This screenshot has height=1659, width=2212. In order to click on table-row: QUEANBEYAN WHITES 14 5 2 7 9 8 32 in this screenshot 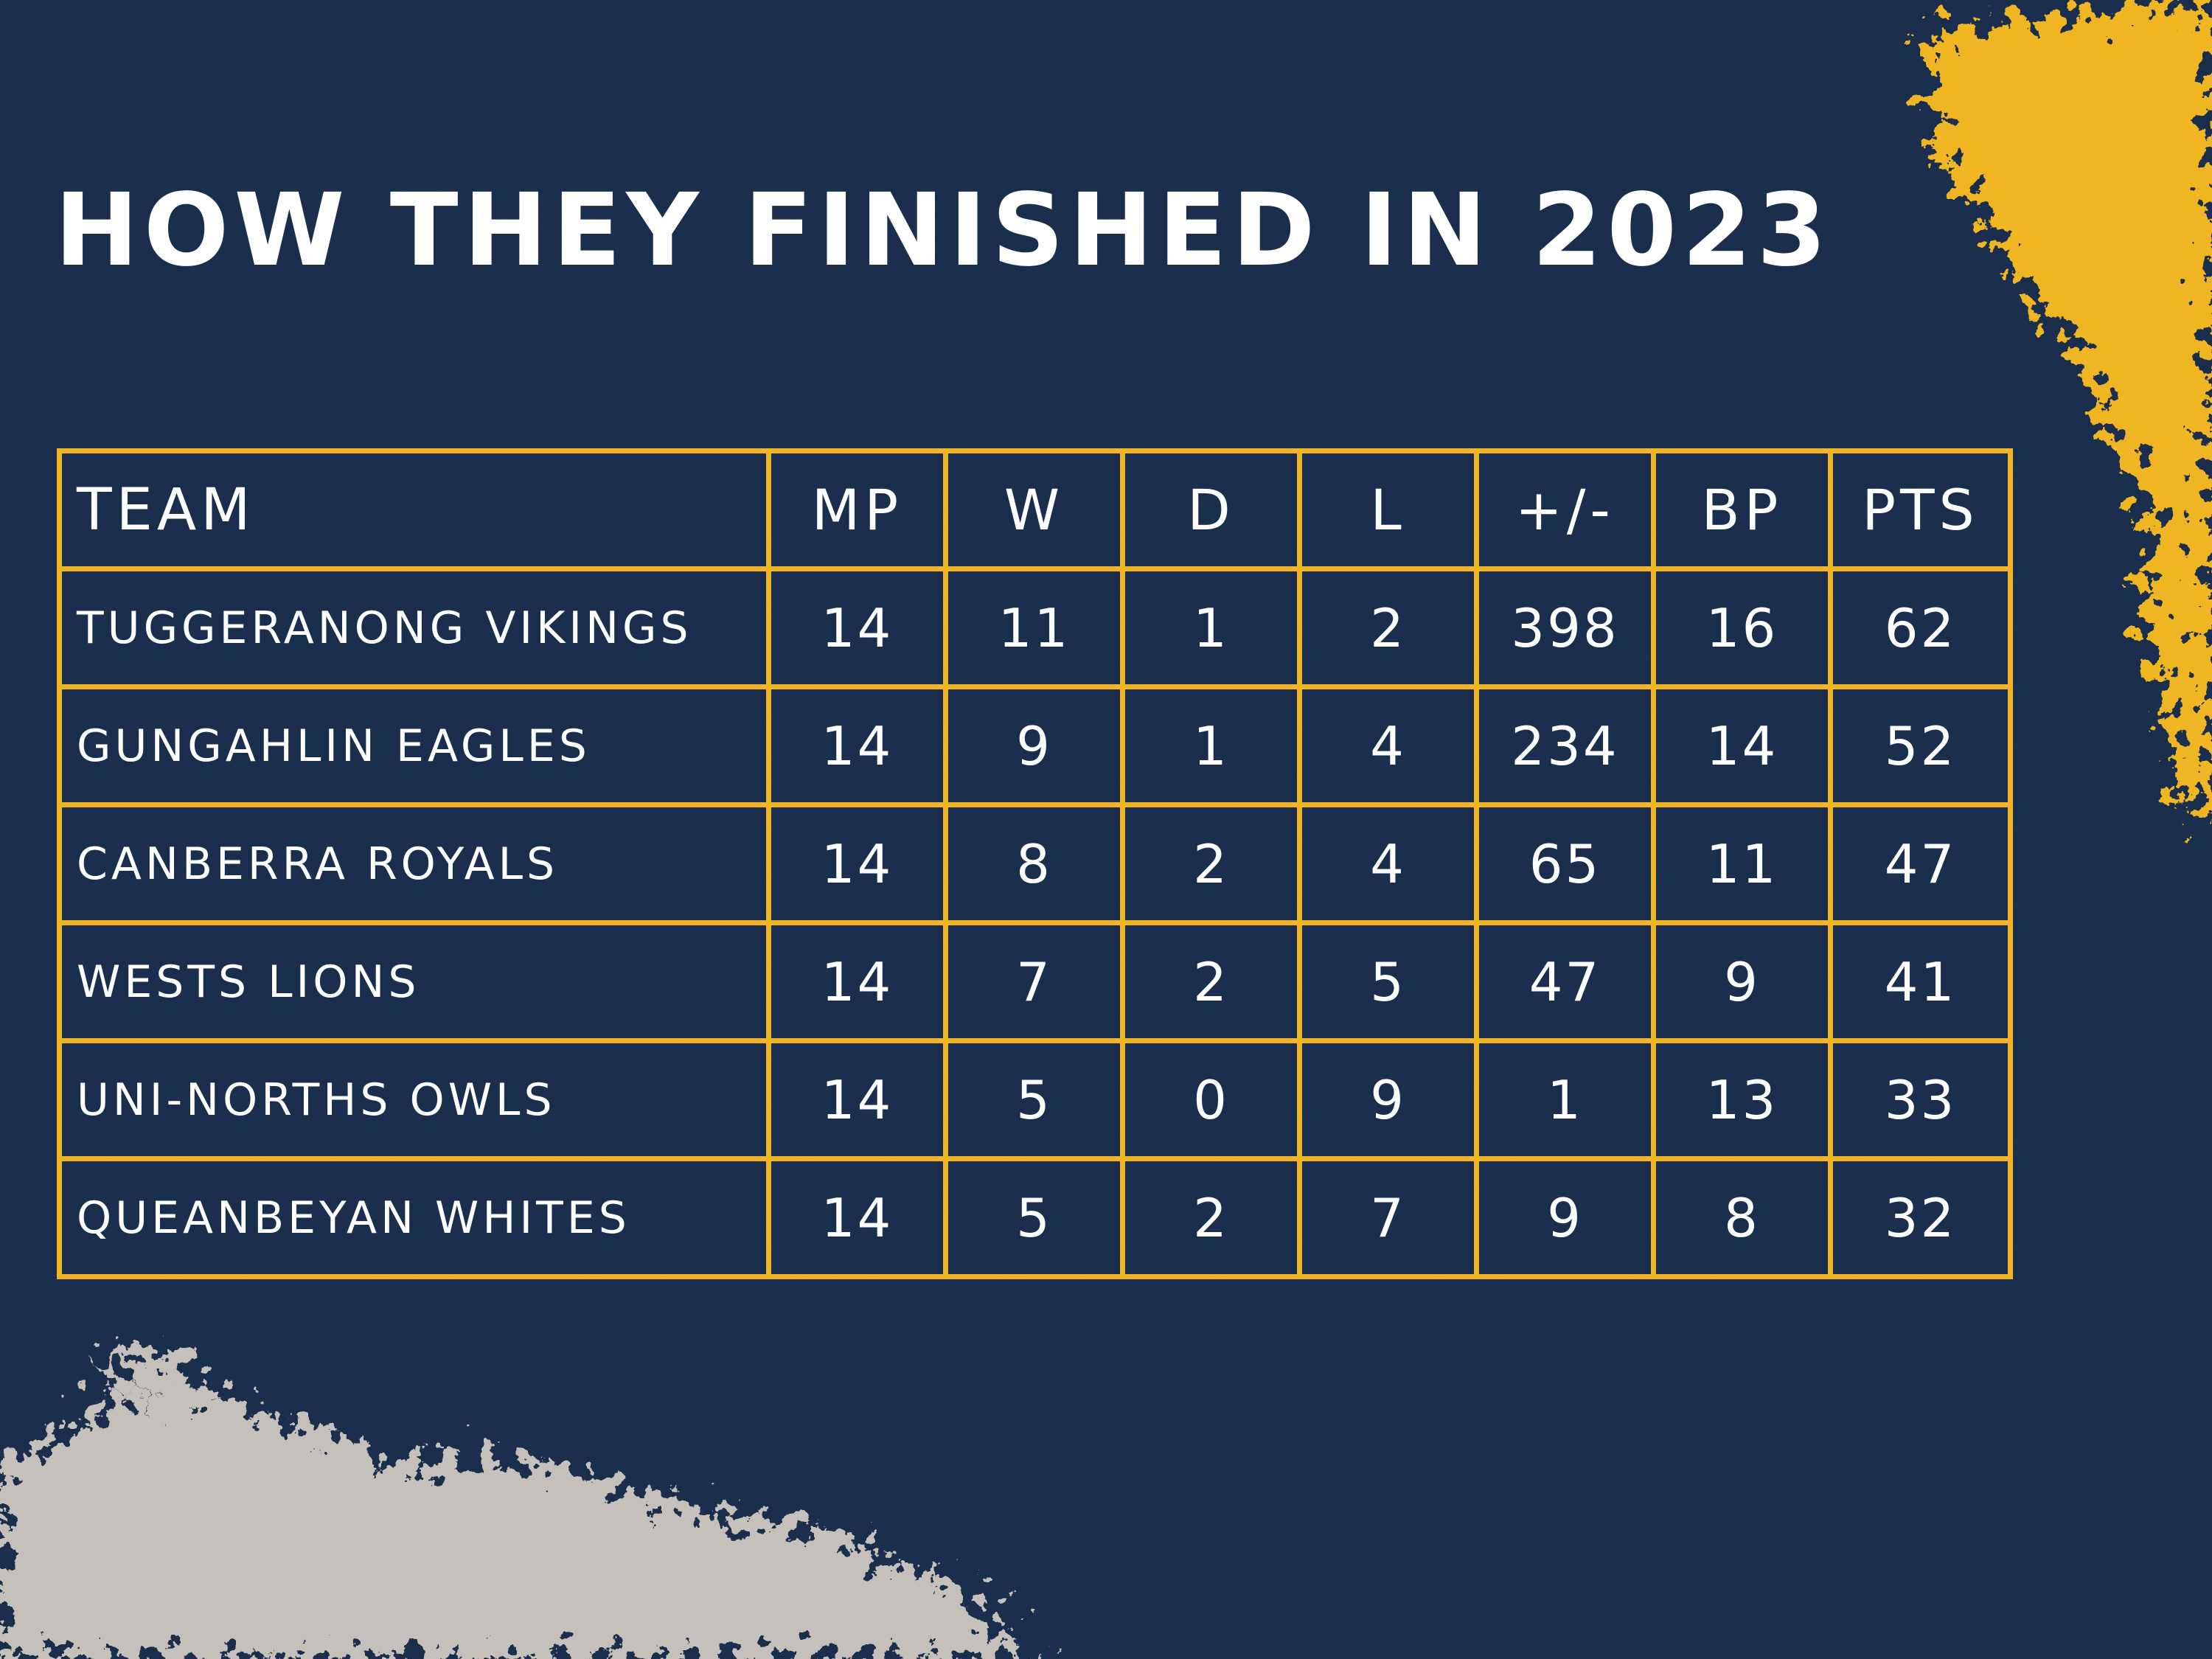, I will do `click(1035, 1217)`.